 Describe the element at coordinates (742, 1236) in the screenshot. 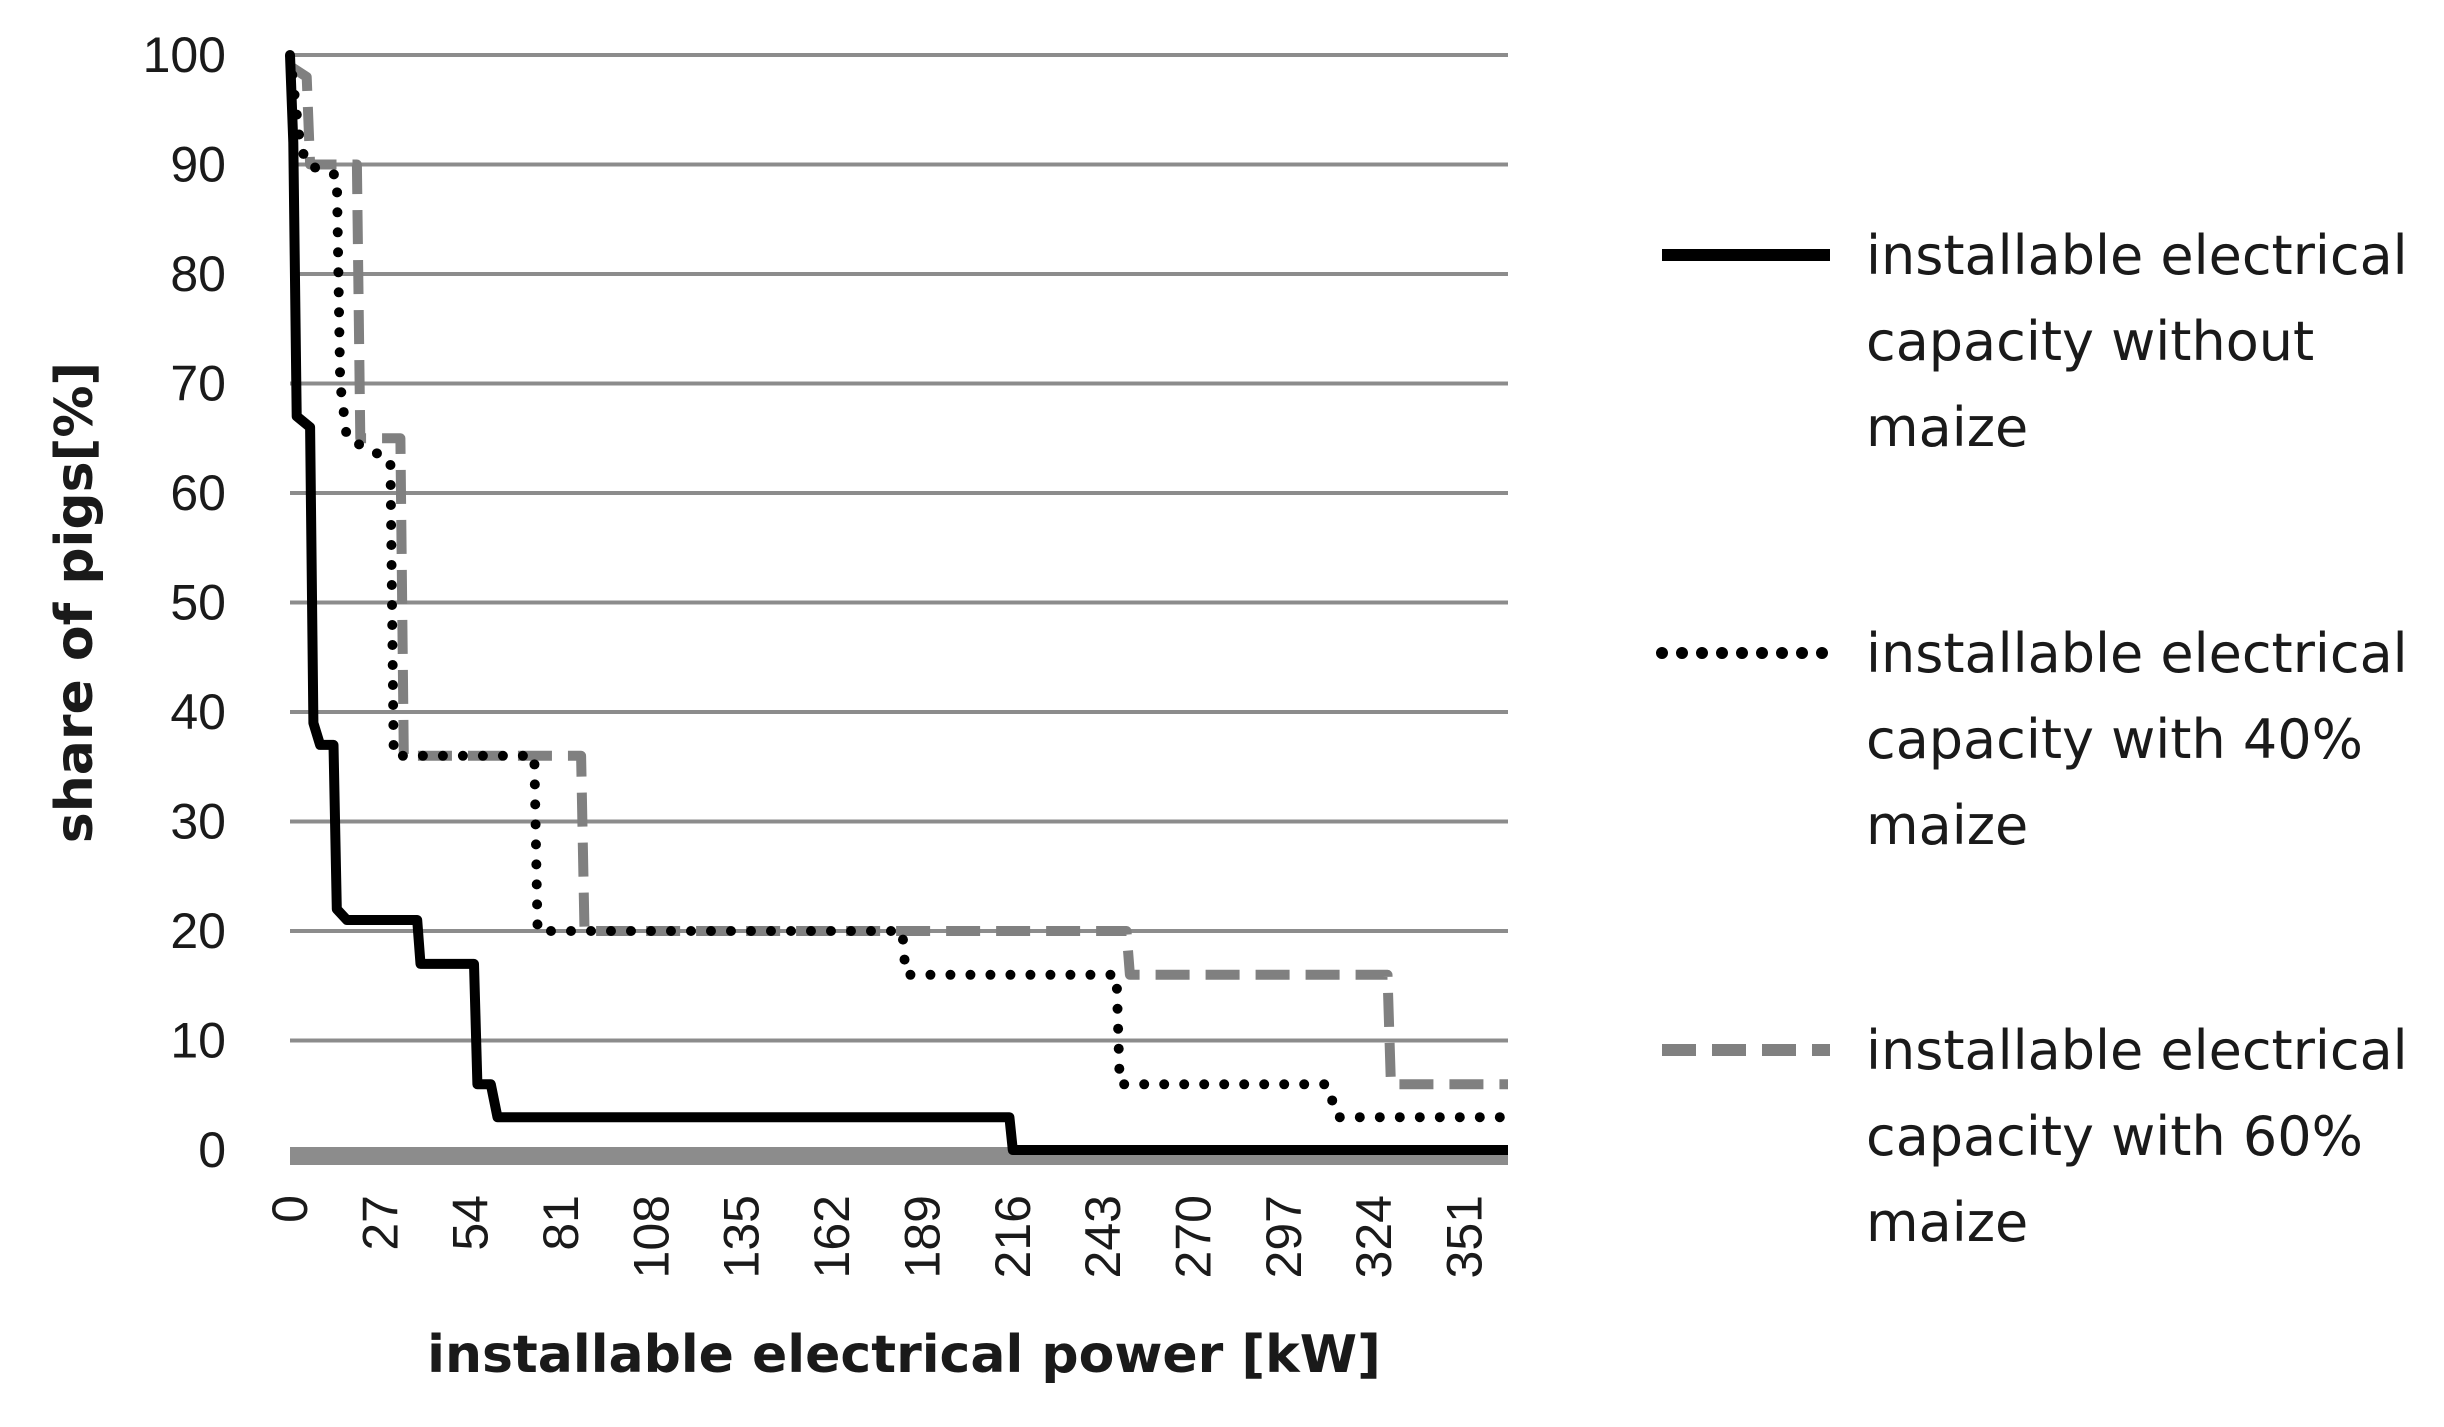

I see `x-tick-label: 135` at that location.